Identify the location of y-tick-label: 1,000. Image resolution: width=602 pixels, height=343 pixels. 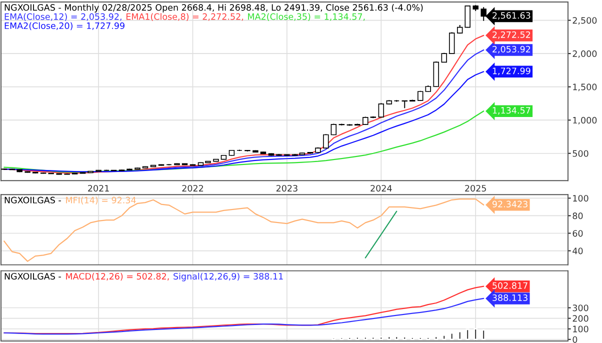
(585, 120).